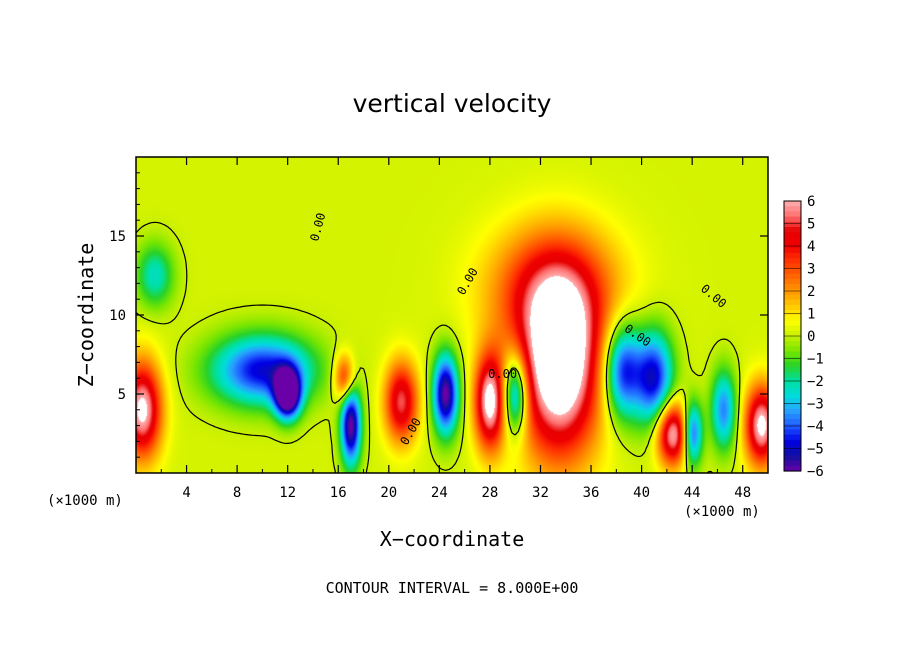  What do you see at coordinates (122, 395) in the screenshot?
I see `y-tick-label: 5` at bounding box center [122, 395].